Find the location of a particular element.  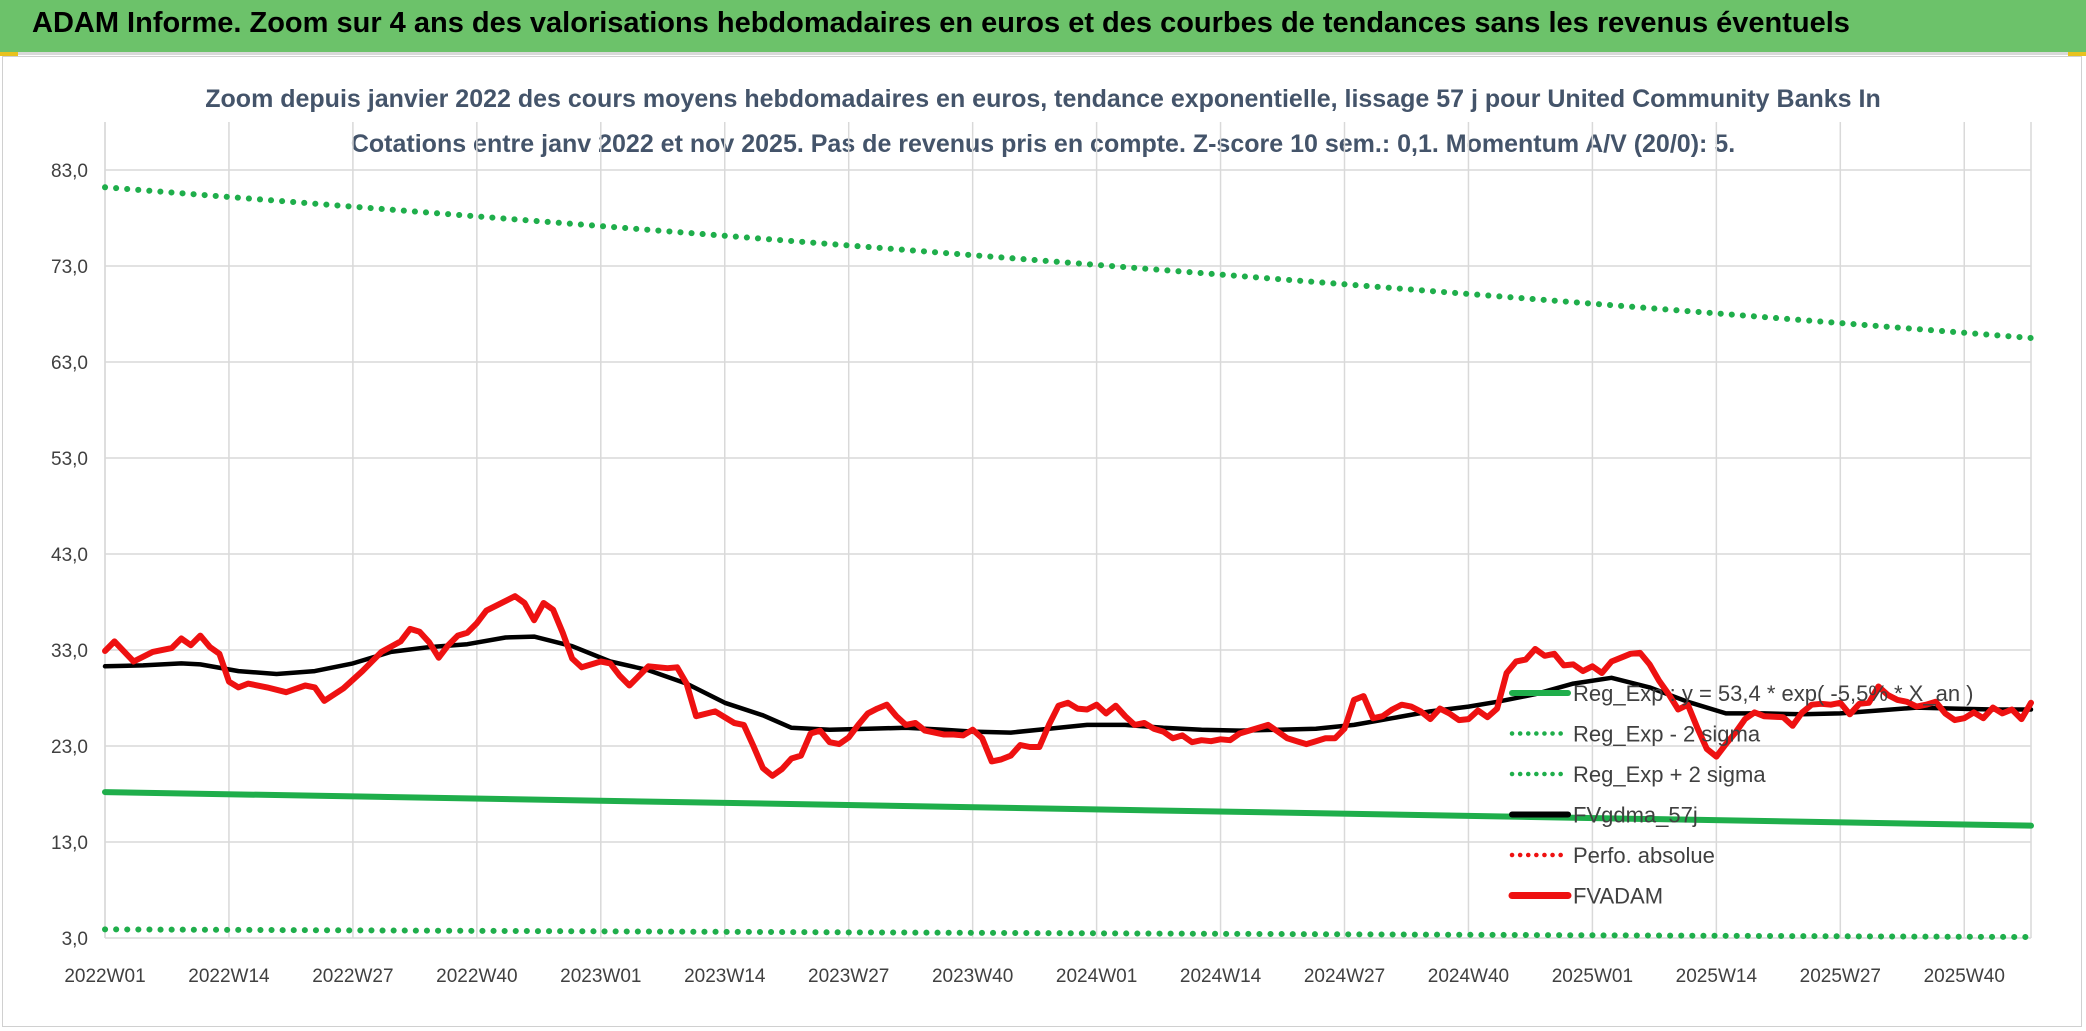

y-tick-label: 3,0 is located at coordinates (75, 939).